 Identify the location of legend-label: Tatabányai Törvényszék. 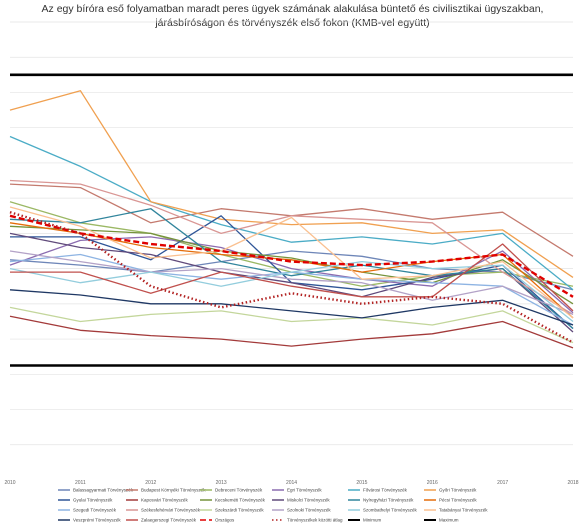
(463, 510).